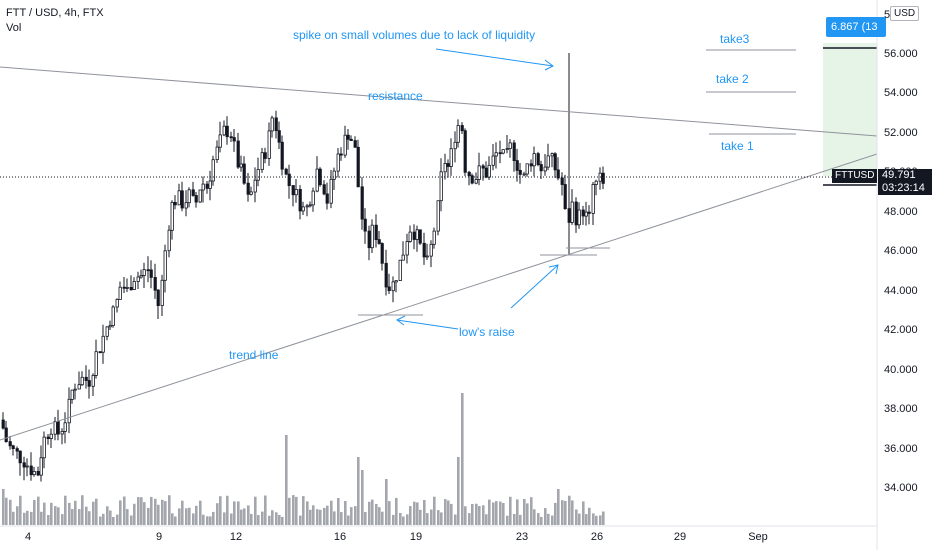  What do you see at coordinates (905, 13) in the screenshot?
I see `currency-button: USD` at bounding box center [905, 13].